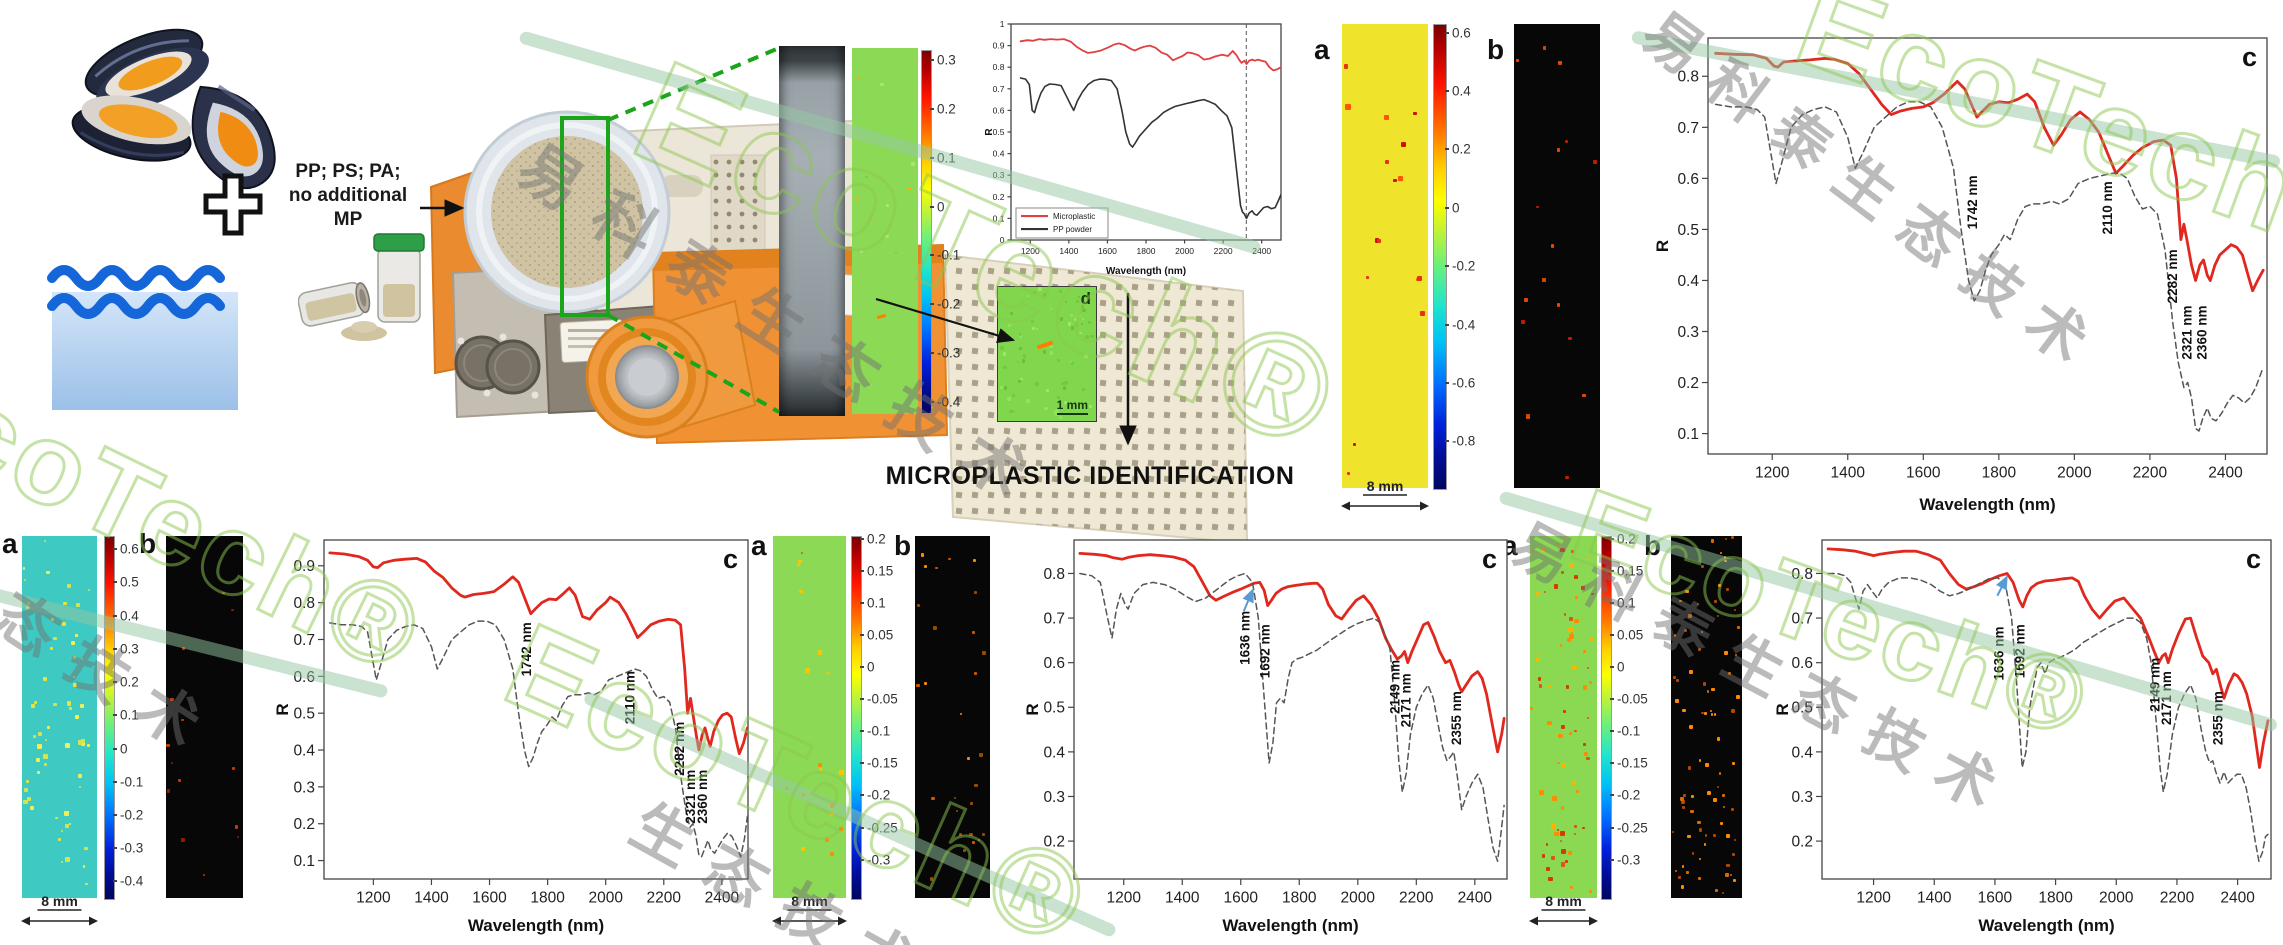 The image size is (2283, 945). Describe the element at coordinates (348, 171) in the screenshot. I see `sample-label-line1: PP; PS; PA;` at that location.